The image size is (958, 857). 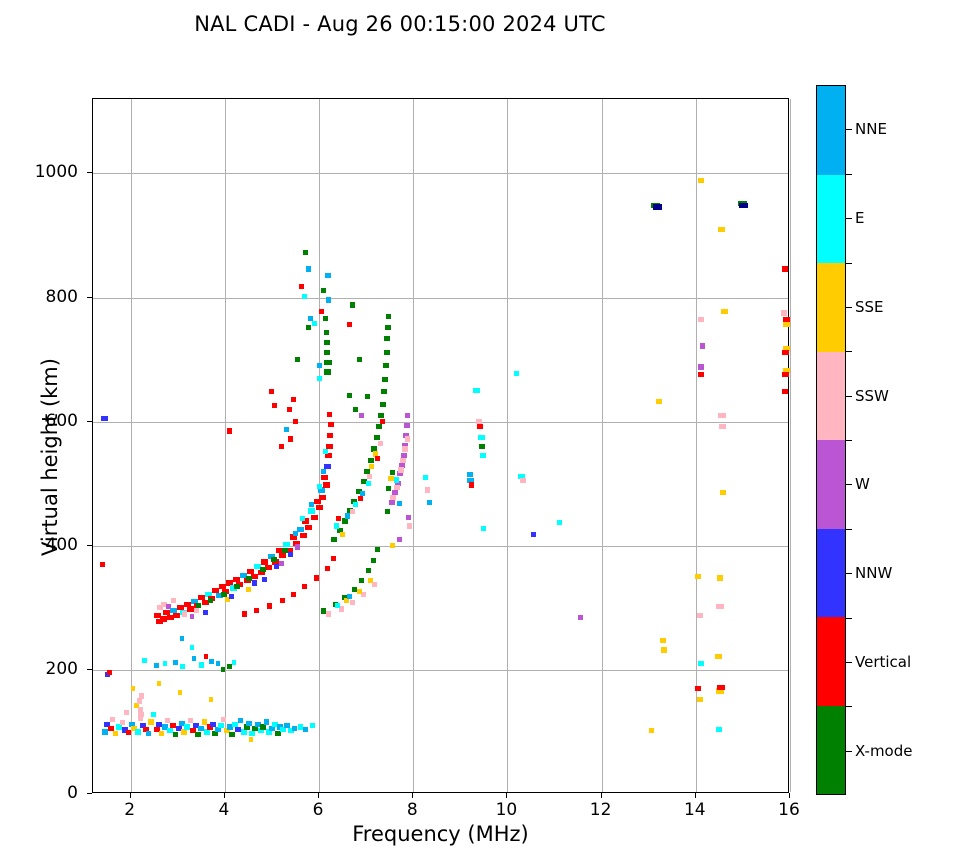 I want to click on x-axis-tick-label: 6, so click(x=318, y=810).